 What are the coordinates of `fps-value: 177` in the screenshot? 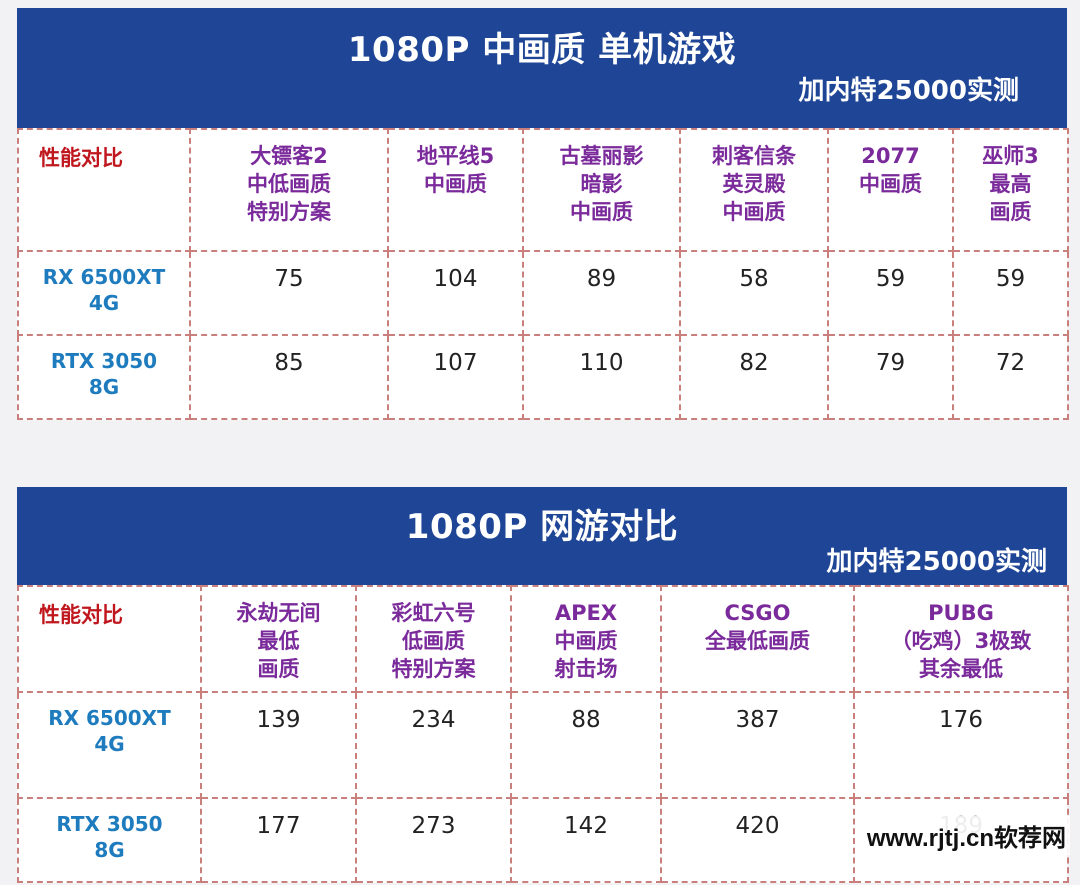 It's located at (278, 840).